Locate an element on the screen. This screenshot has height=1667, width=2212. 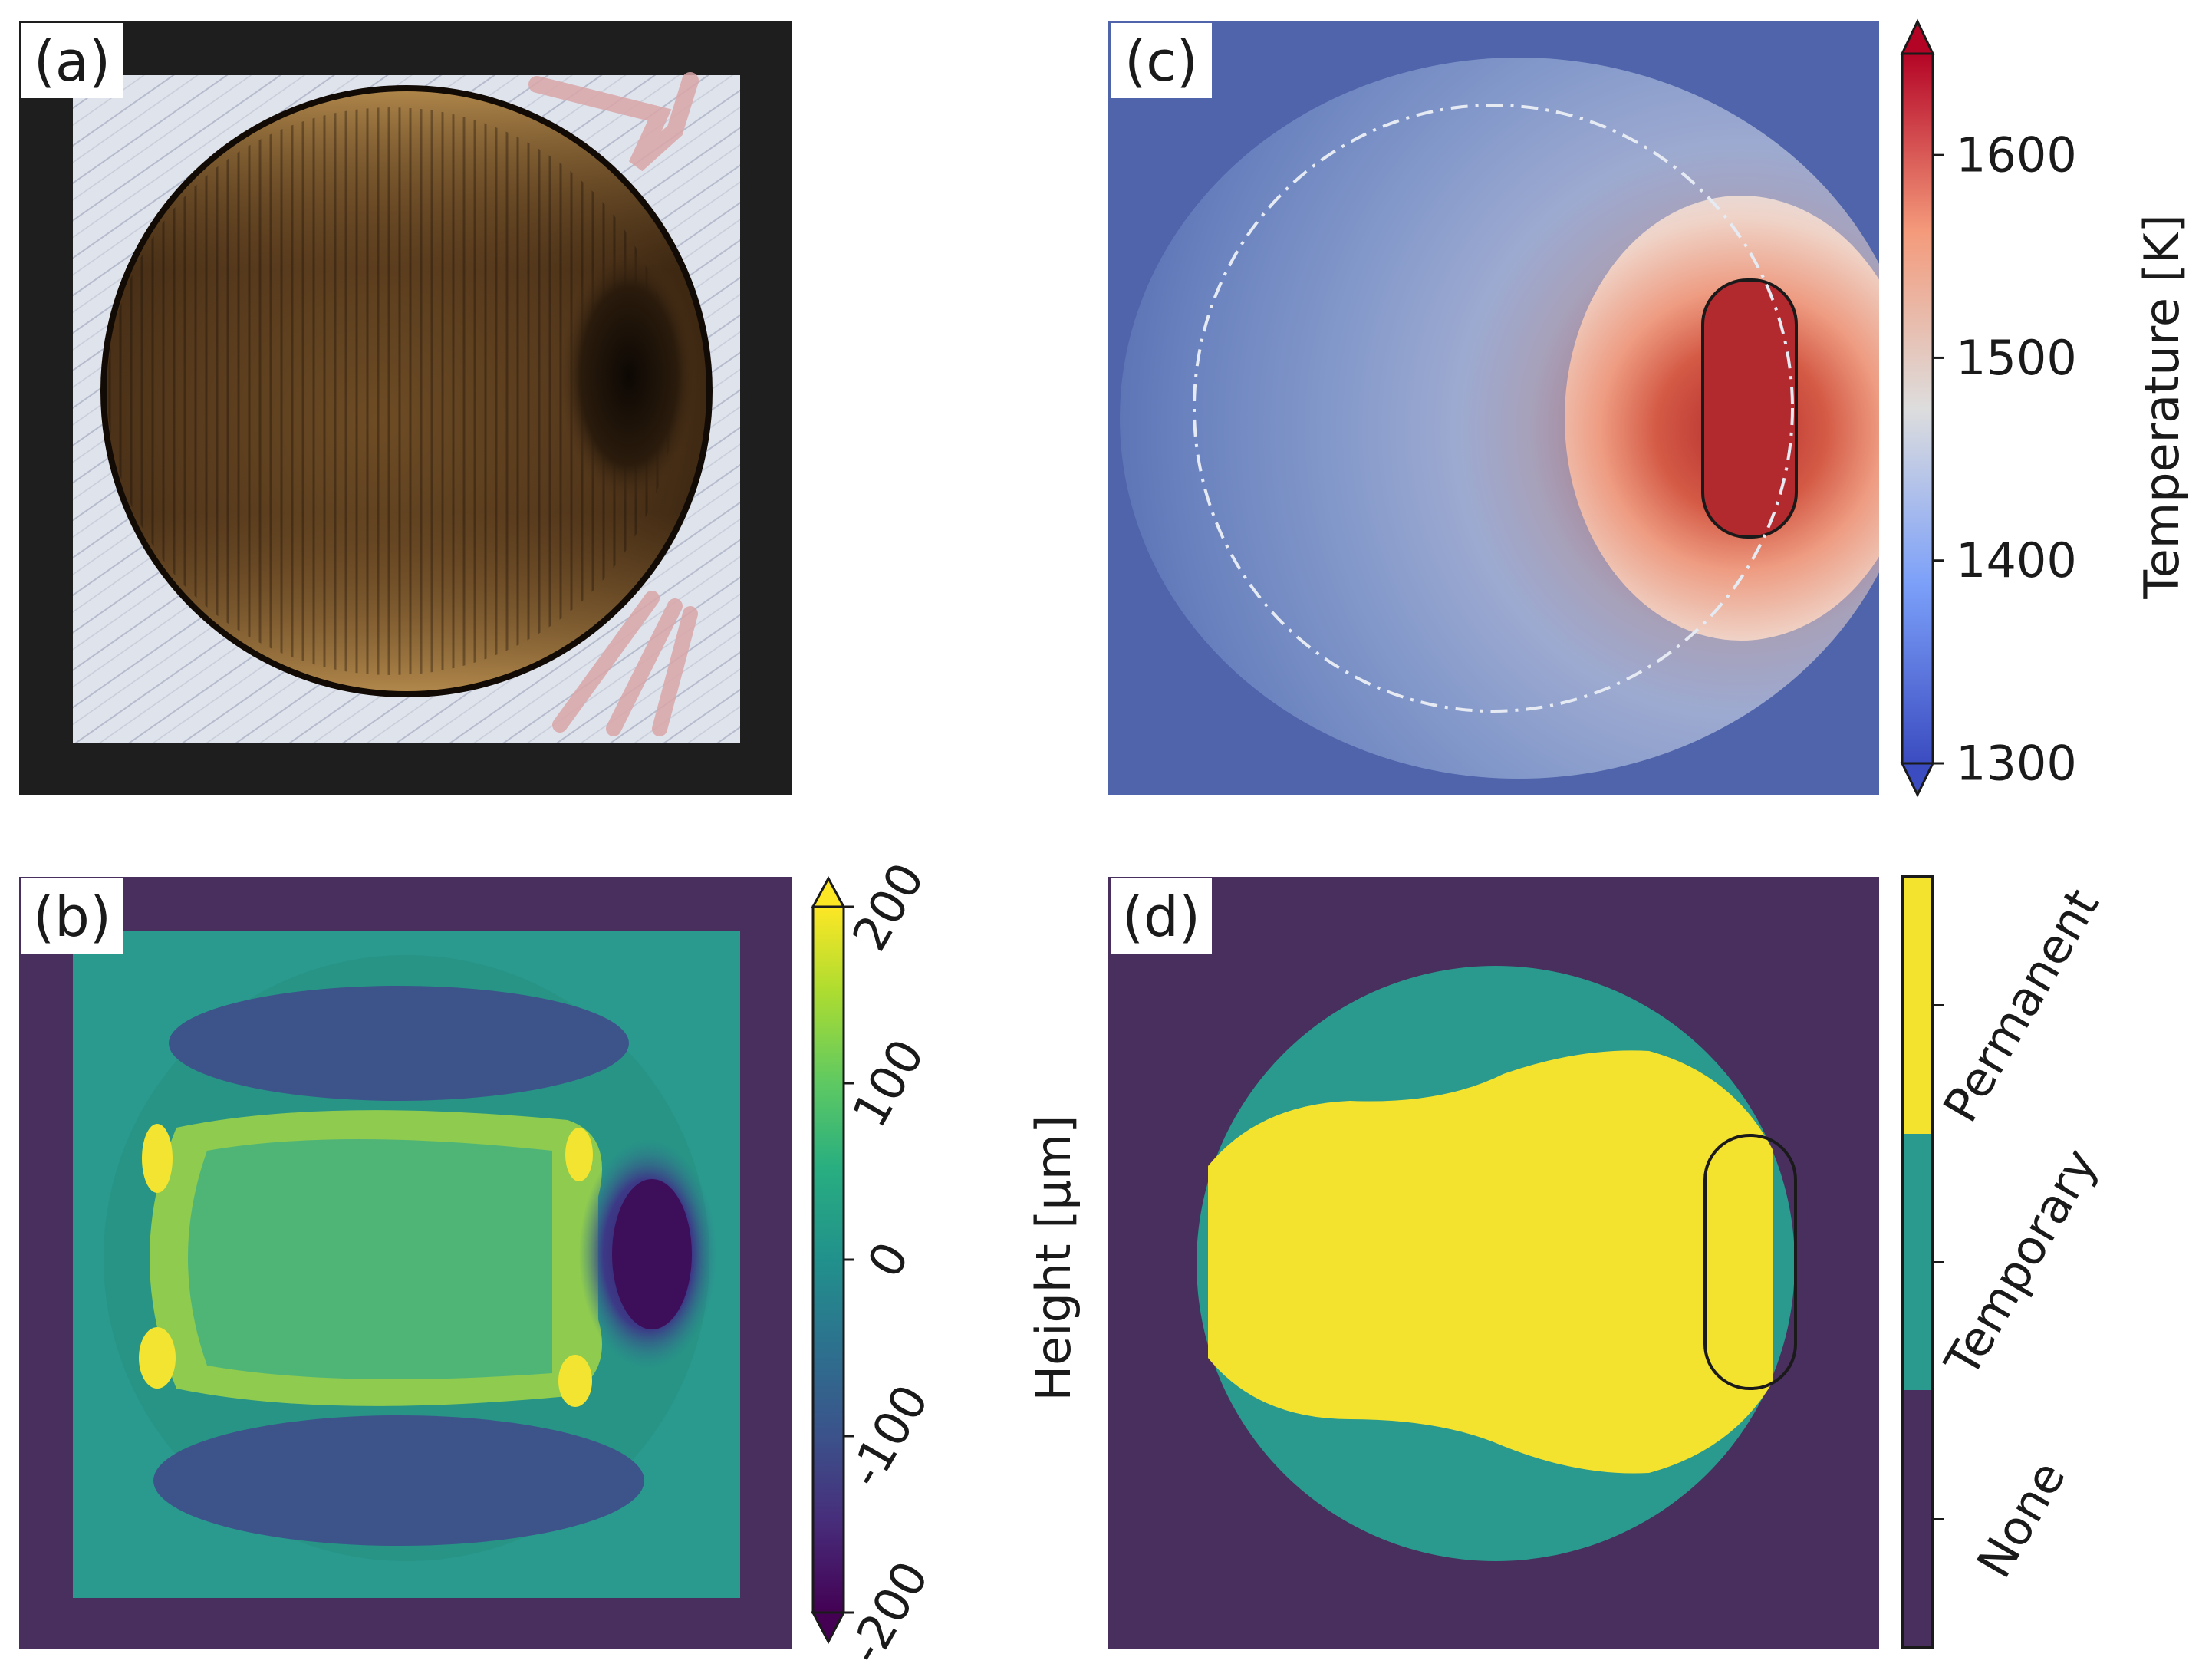
colorbar-height-tick-label: 100 is located at coordinates (888, 1083).